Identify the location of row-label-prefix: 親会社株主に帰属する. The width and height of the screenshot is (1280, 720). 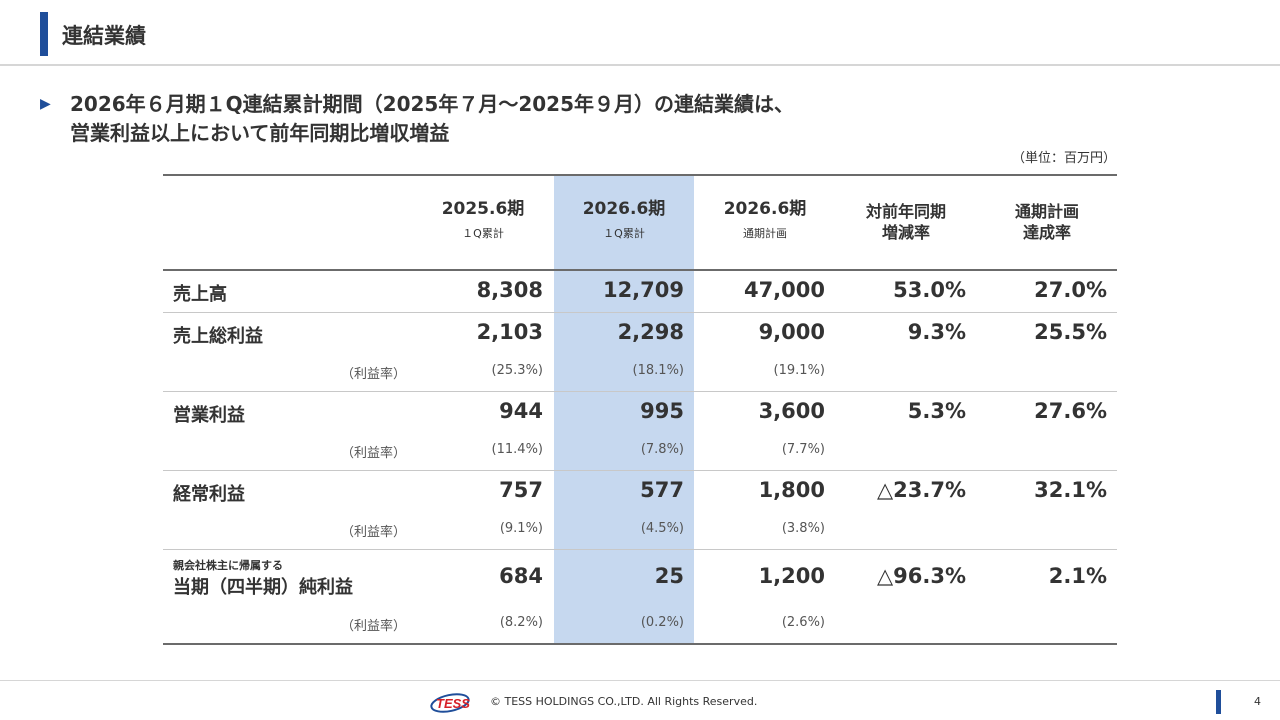
(228, 565).